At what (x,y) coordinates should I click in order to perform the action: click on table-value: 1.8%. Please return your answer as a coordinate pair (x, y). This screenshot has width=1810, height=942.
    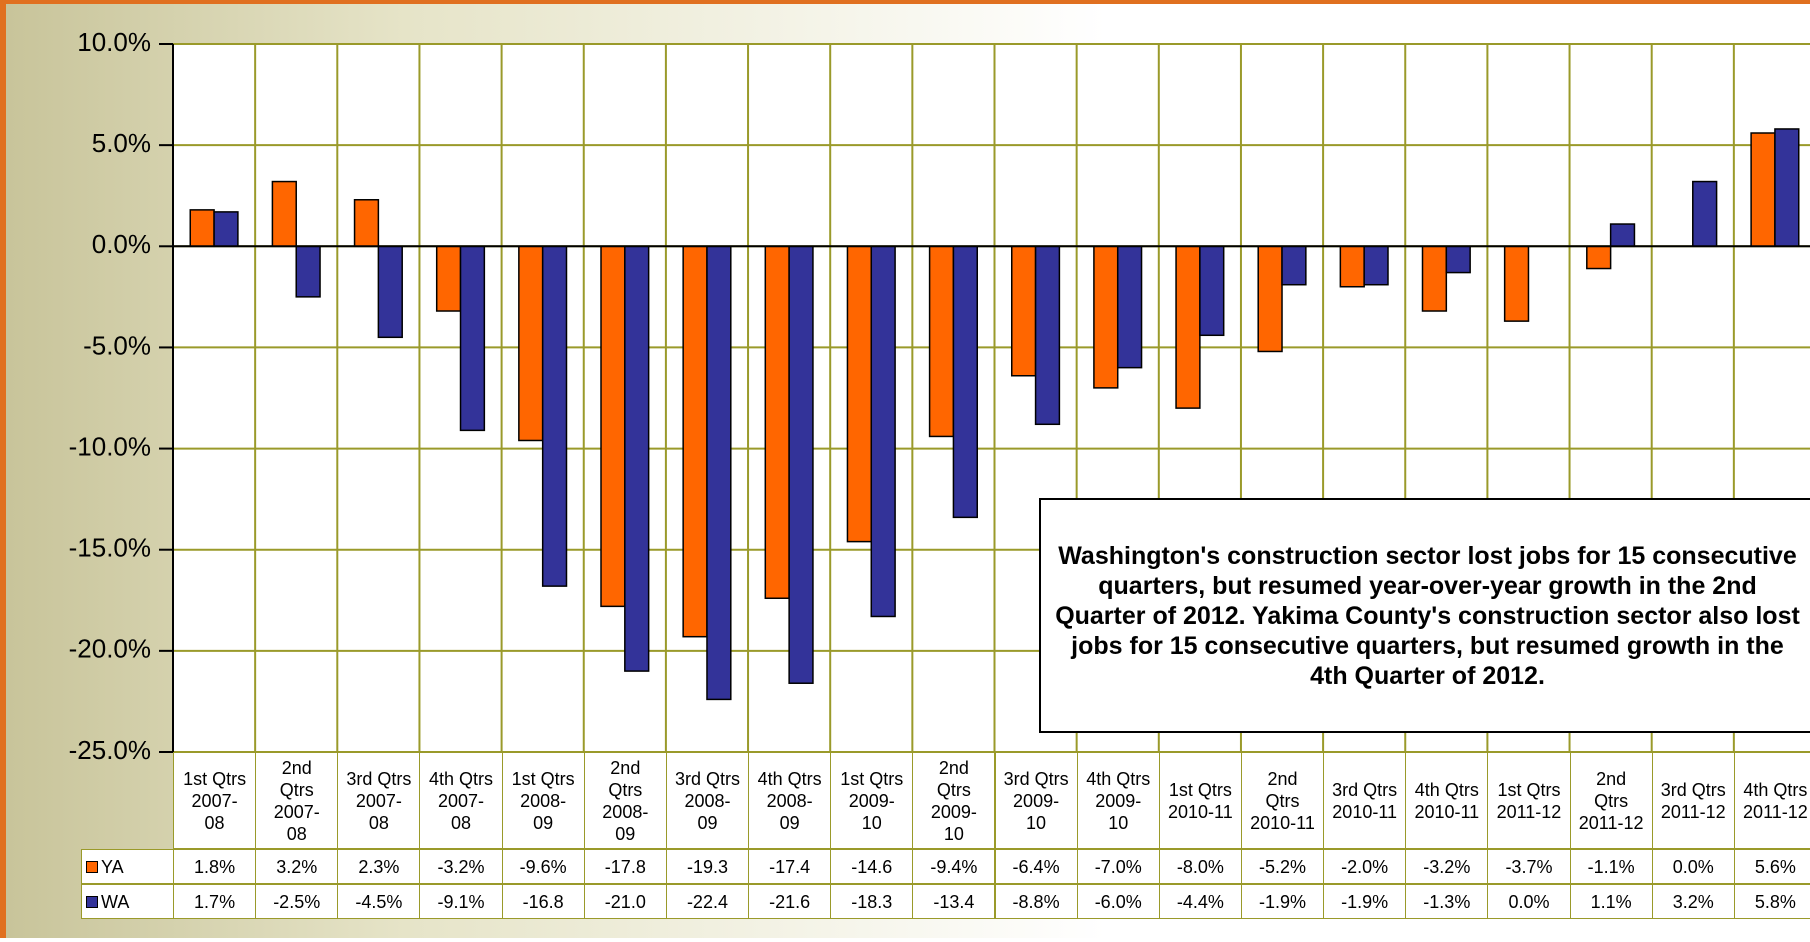
    Looking at the image, I should click on (215, 866).